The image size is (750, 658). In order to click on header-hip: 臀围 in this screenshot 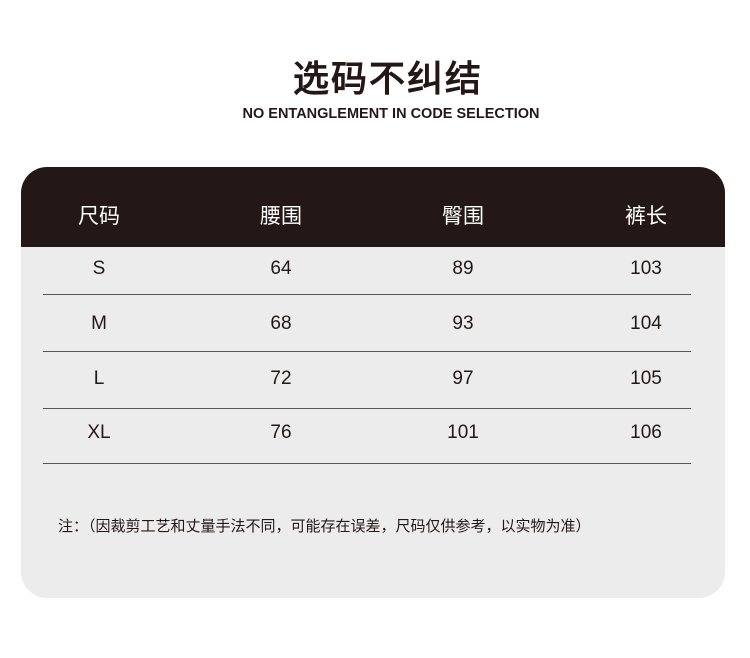, I will do `click(463, 216)`.